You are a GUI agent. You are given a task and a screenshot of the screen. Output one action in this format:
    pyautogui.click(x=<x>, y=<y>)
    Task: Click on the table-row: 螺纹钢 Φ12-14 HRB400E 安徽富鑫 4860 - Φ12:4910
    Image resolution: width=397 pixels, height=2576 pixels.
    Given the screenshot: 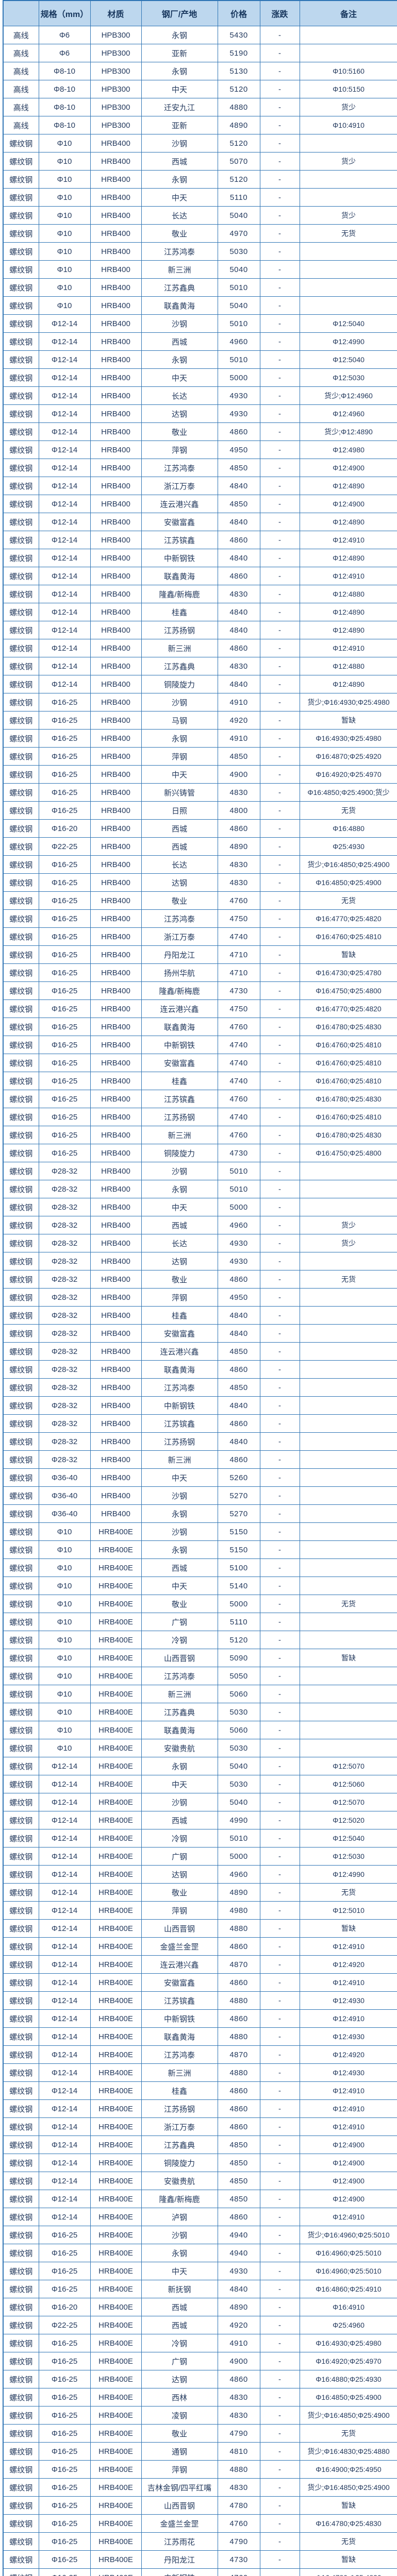 What is the action you would take?
    pyautogui.click(x=200, y=1982)
    